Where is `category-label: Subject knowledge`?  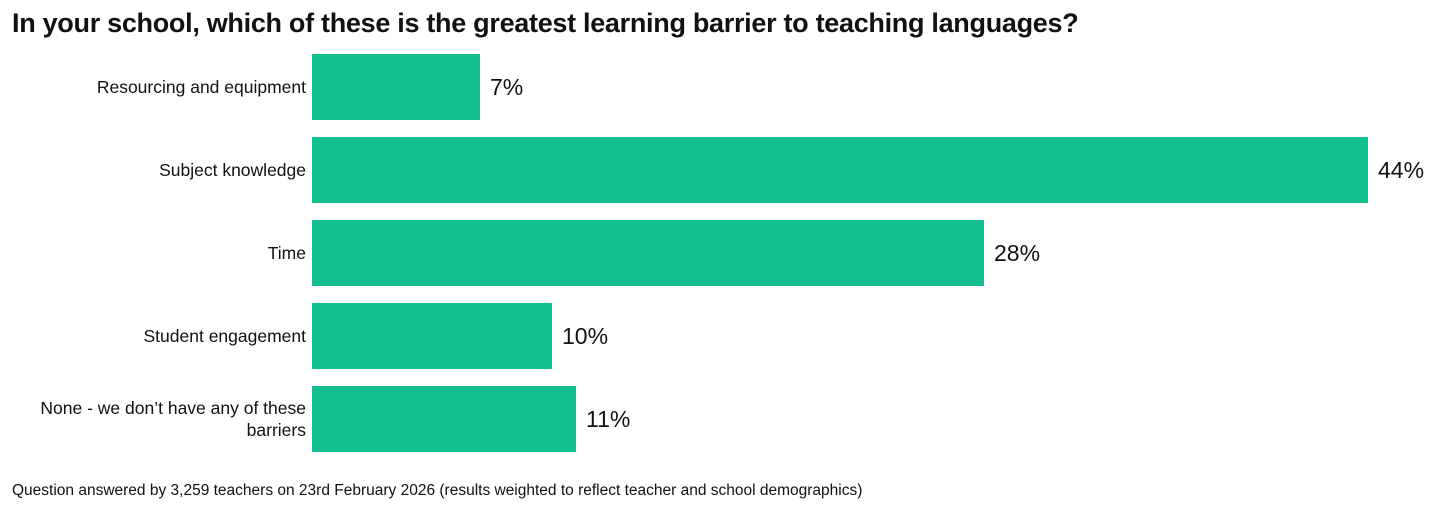
category-label: Subject knowledge is located at coordinates (232, 170).